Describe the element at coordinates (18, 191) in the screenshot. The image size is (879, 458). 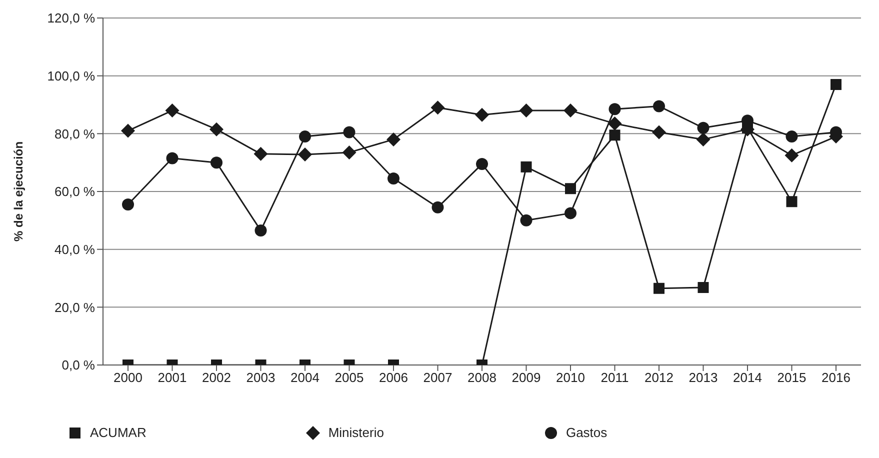
I see `y-axis-title: % de la ejecución` at that location.